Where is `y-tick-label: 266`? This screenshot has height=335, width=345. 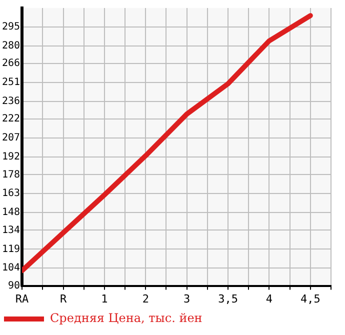 y-tick-label: 266 is located at coordinates (11, 64).